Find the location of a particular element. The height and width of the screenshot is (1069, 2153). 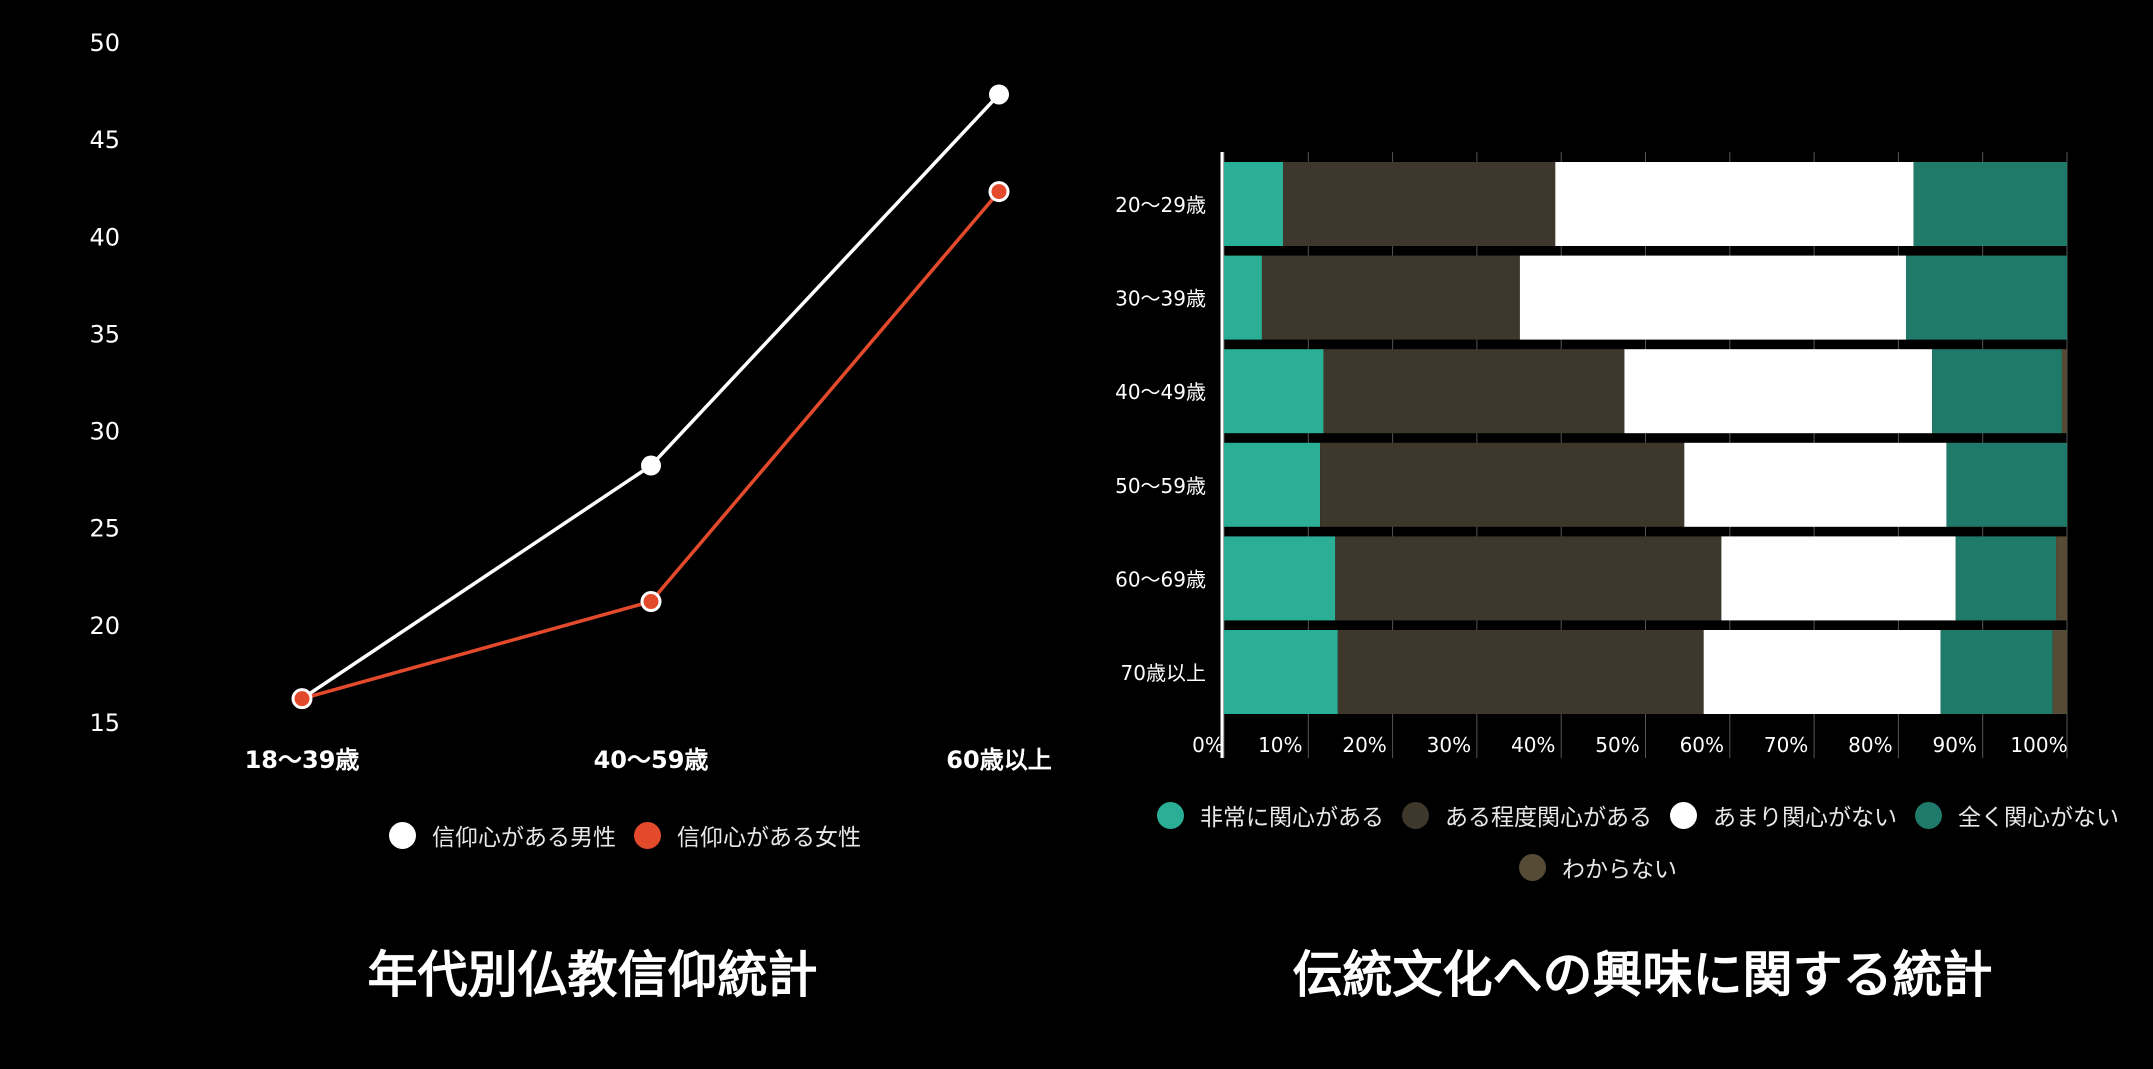

y-tick-label: 25 is located at coordinates (104, 529).